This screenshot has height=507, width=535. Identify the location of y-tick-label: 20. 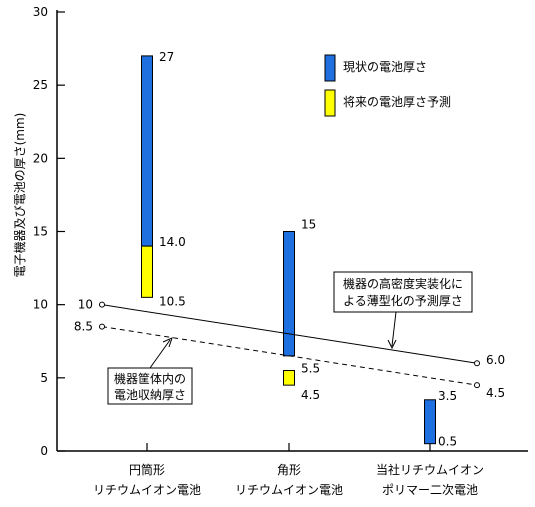
(40, 158).